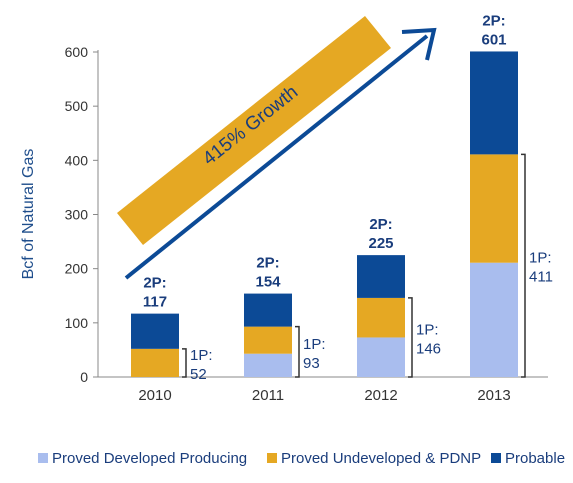  Describe the element at coordinates (149, 458) in the screenshot. I see `legend-label: Proved Developed Producing` at that location.